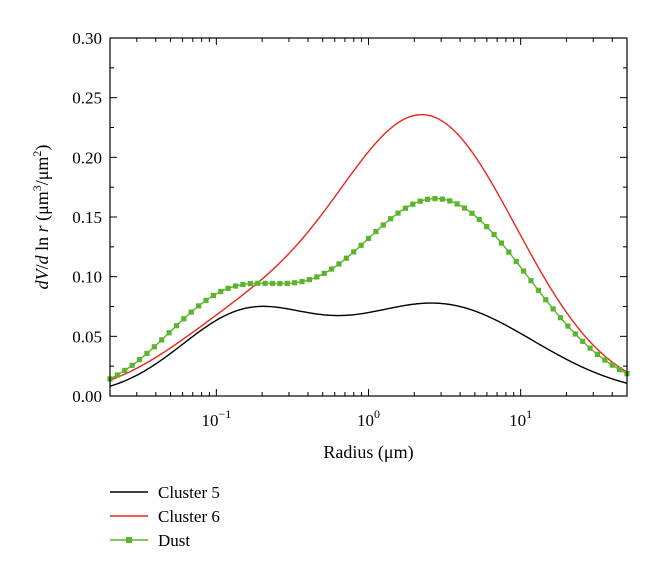  Describe the element at coordinates (368, 418) in the screenshot. I see `x-tick-label: 10⁰` at that location.